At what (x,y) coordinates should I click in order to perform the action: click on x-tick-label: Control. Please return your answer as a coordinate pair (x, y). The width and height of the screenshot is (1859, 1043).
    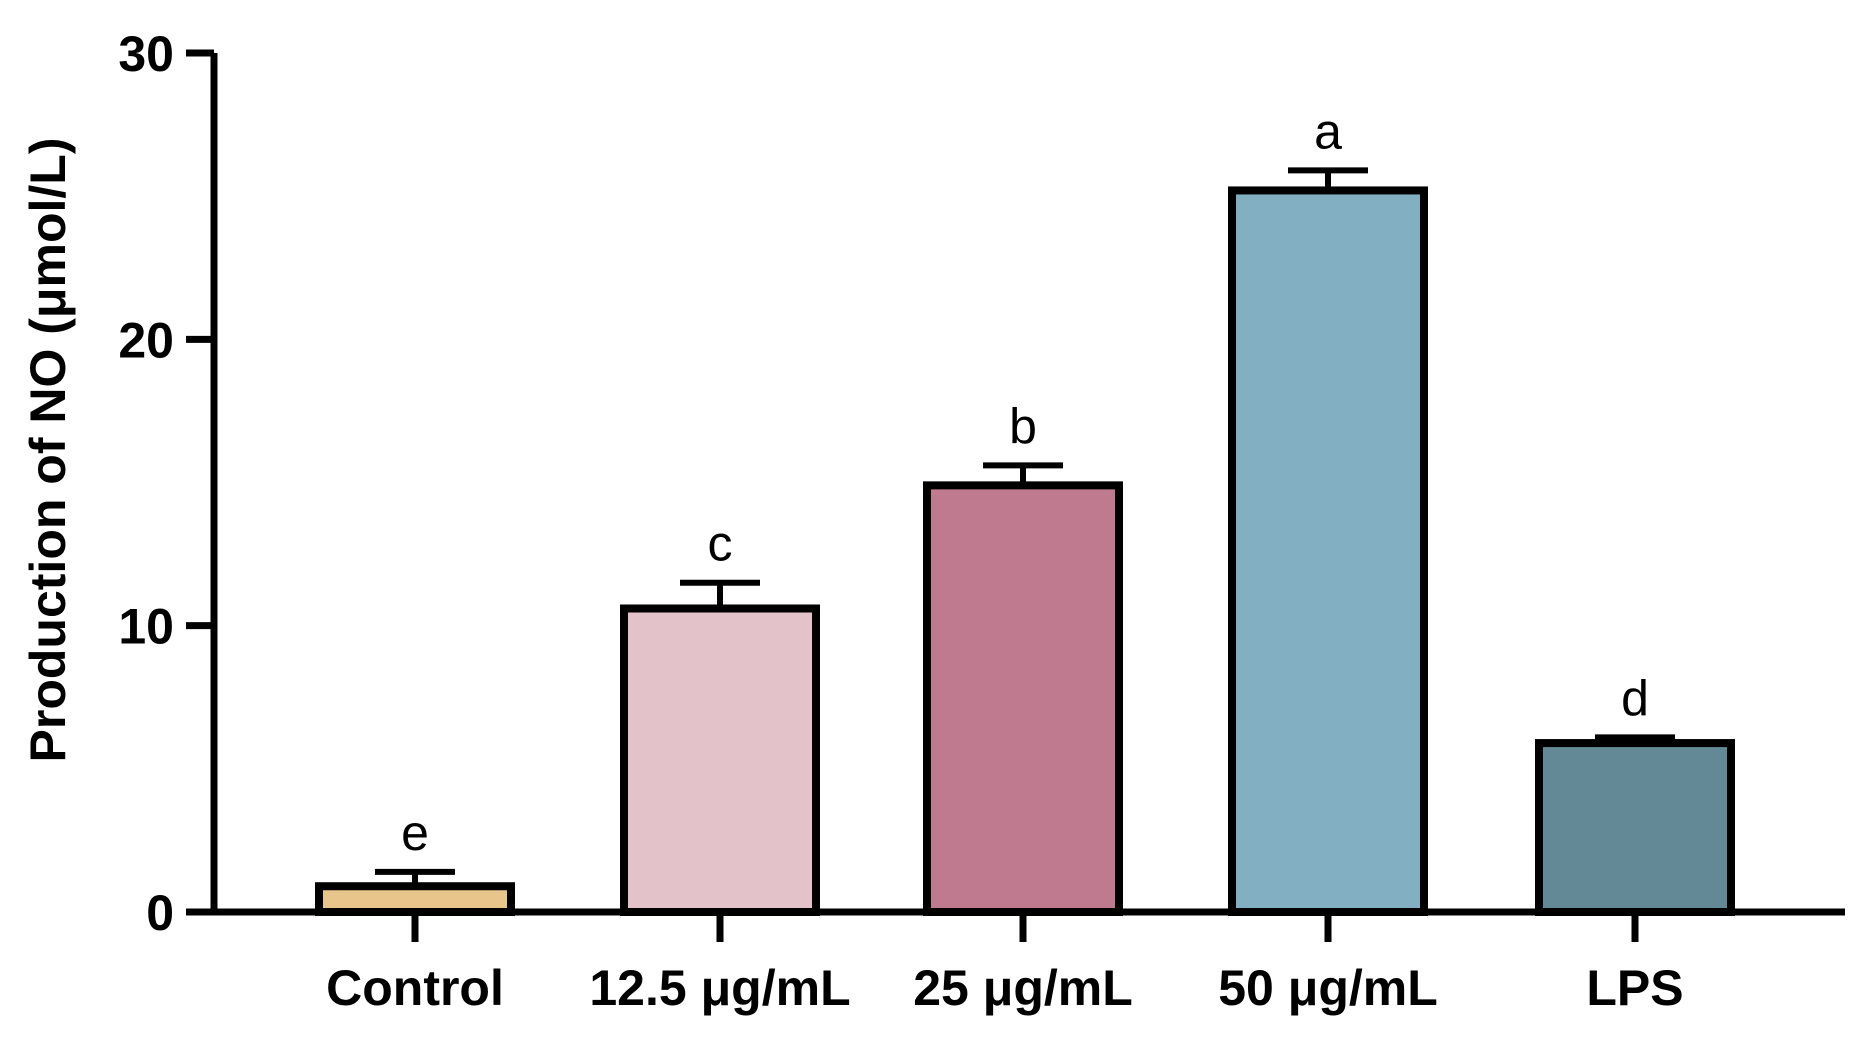
    Looking at the image, I should click on (415, 988).